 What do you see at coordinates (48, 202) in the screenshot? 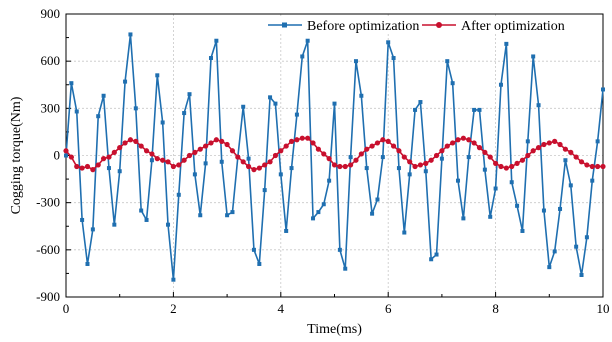
I see `y-tick-label: -300` at bounding box center [48, 202].